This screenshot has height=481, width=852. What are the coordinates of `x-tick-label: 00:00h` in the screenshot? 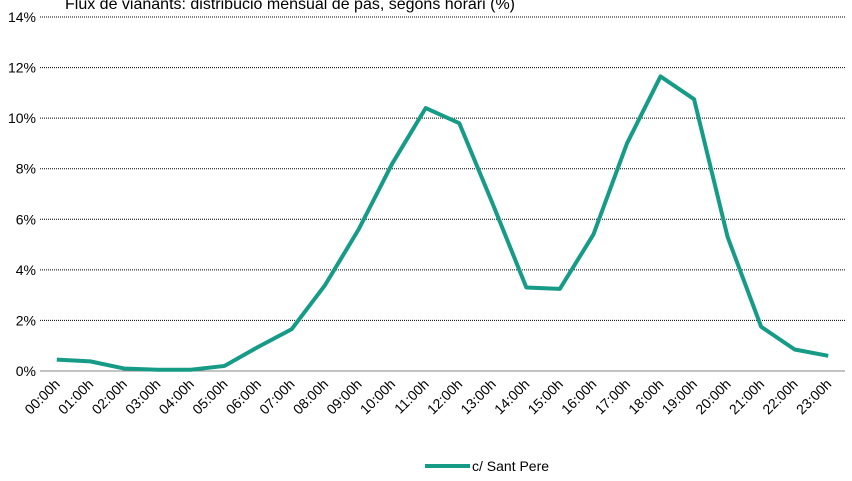 It's located at (42, 397).